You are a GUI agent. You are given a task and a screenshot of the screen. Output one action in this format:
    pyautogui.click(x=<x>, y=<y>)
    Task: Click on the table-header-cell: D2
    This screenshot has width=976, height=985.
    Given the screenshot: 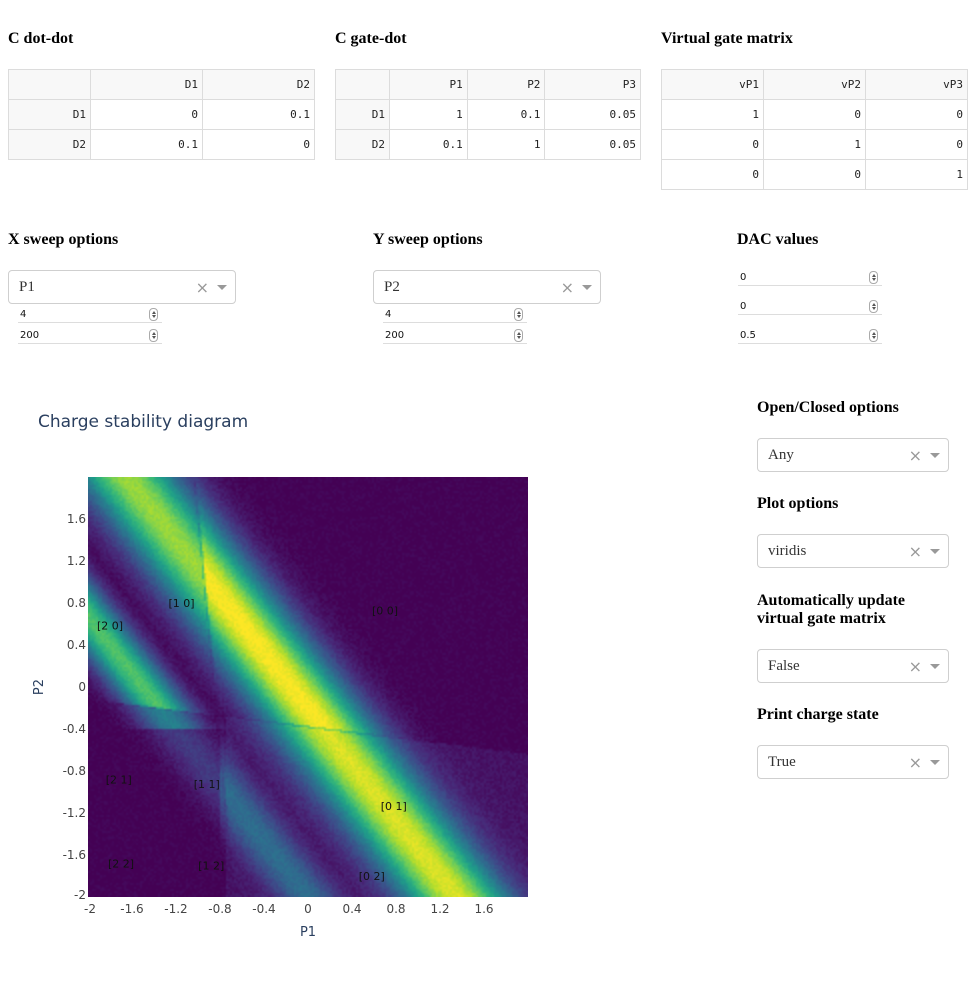 What is the action you would take?
    pyautogui.click(x=258, y=84)
    